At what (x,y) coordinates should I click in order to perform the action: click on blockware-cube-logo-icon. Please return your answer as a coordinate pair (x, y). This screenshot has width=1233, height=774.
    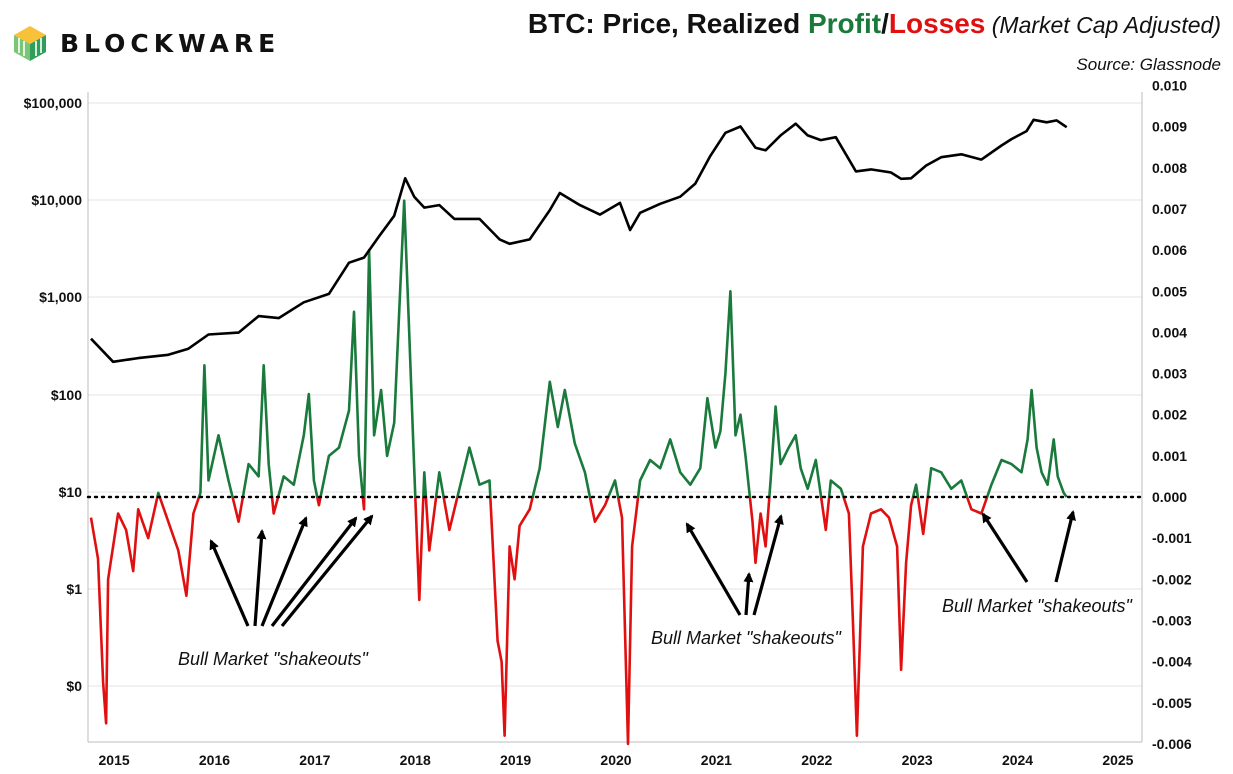
    Looking at the image, I should click on (30, 43).